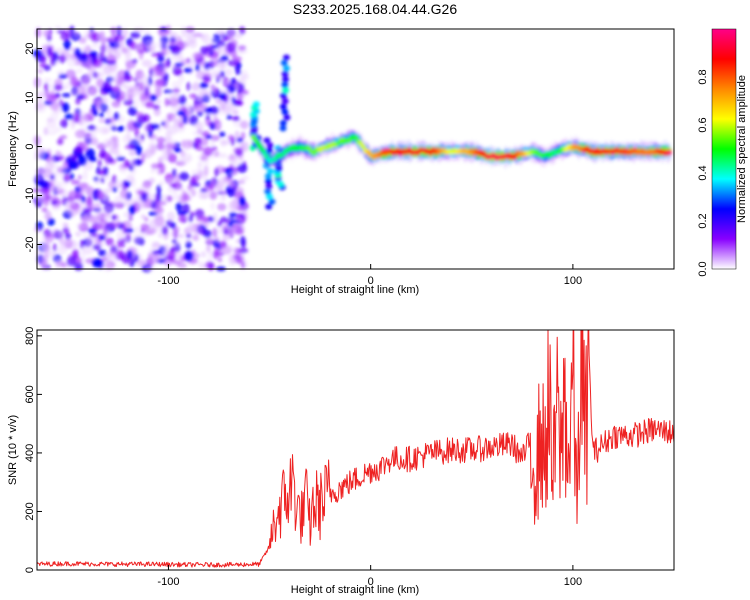  What do you see at coordinates (703, 76) in the screenshot?
I see `colorbar-tick-label: 0.8` at bounding box center [703, 76].